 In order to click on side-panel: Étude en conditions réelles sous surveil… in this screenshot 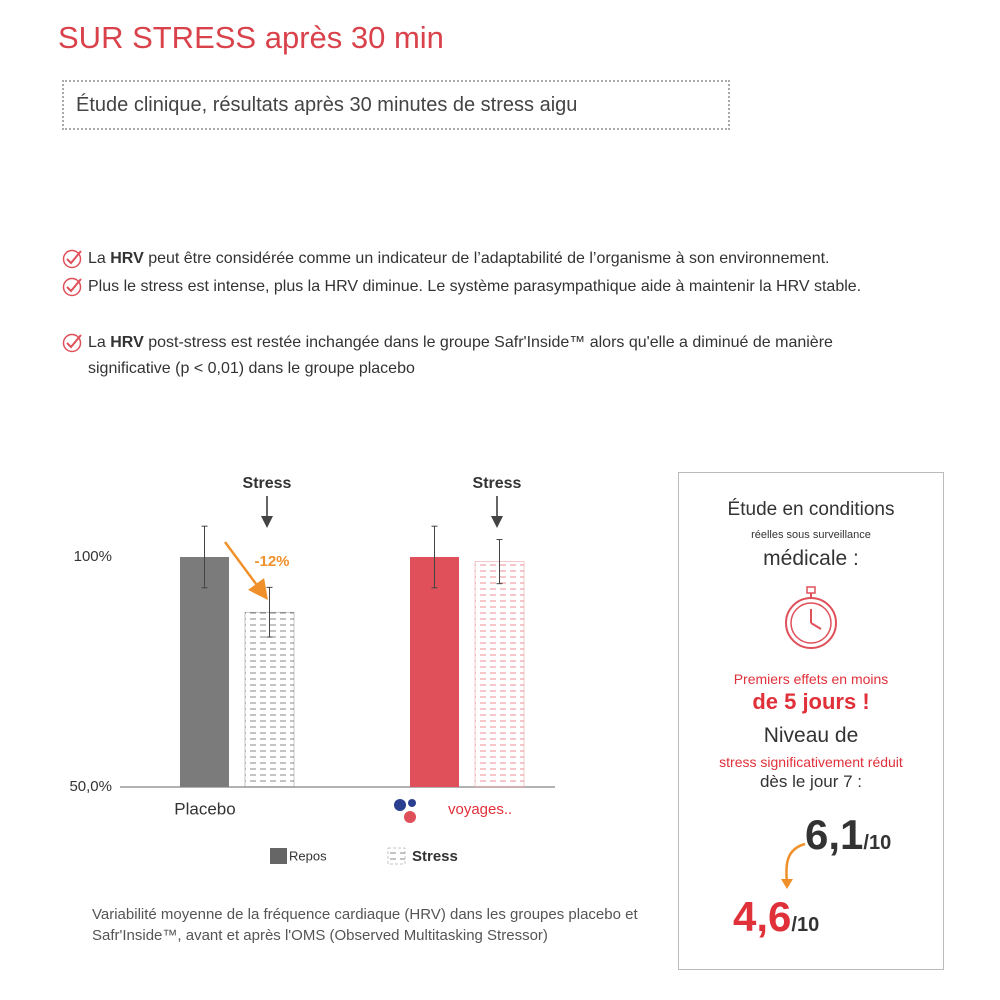, I will do `click(811, 721)`.